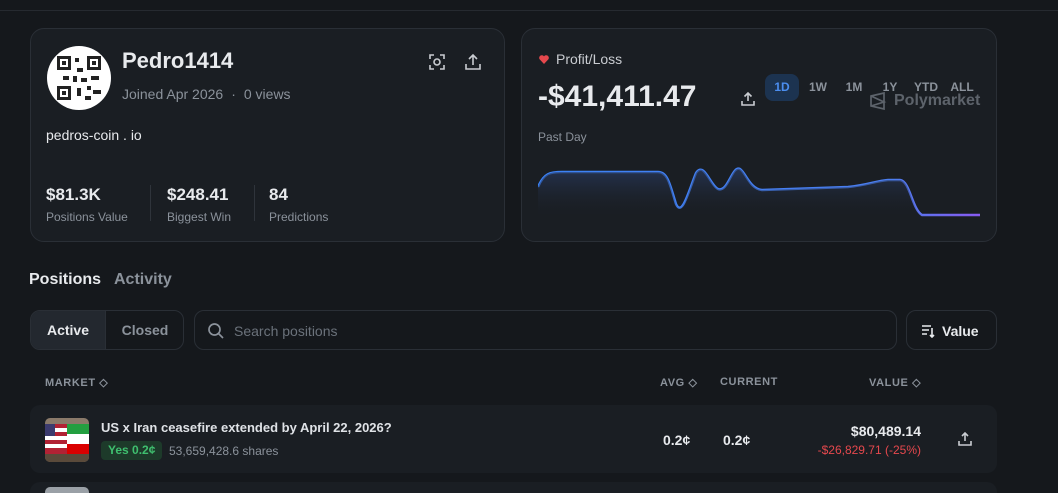 This screenshot has height=493, width=1058. I want to click on search-box: Search positions, so click(545, 330).